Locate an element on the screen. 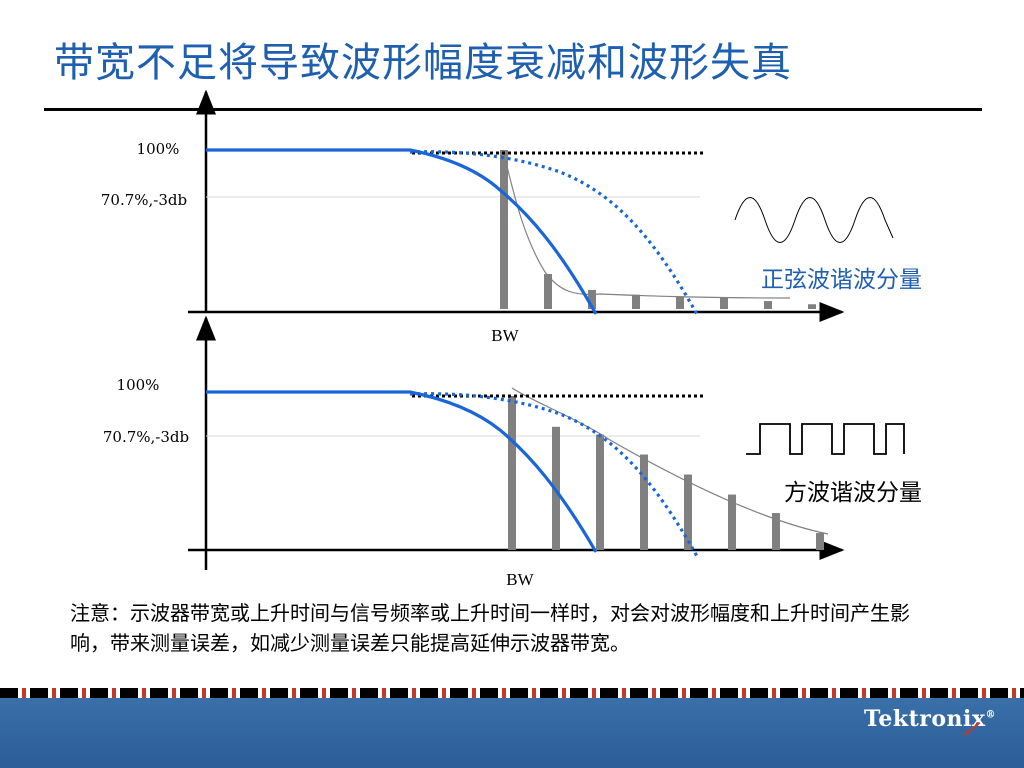 This screenshot has height=768, width=1024. bottom-extended-response-curve is located at coordinates (554, 475).